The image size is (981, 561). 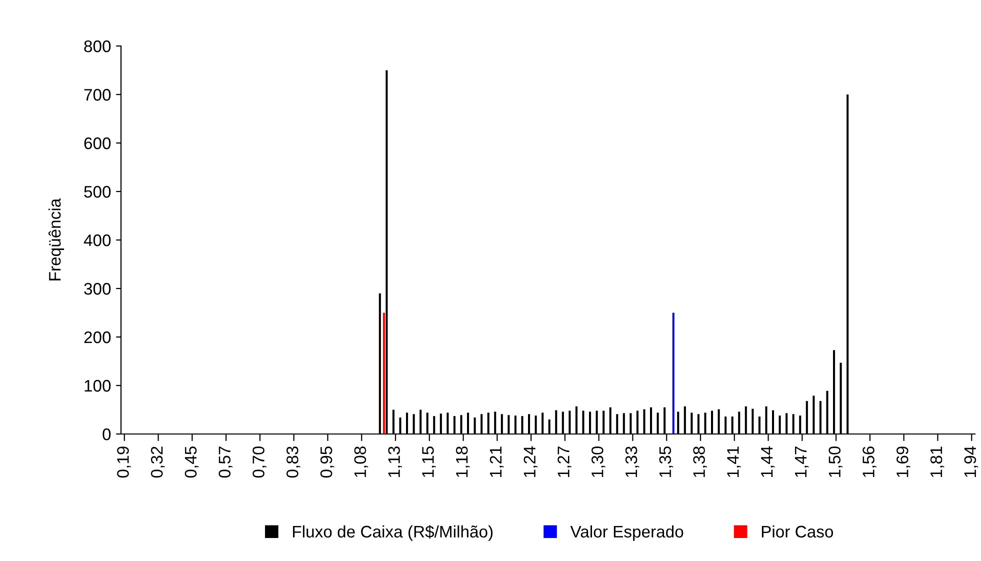 I want to click on y-tick-label: 100, so click(x=97, y=386).